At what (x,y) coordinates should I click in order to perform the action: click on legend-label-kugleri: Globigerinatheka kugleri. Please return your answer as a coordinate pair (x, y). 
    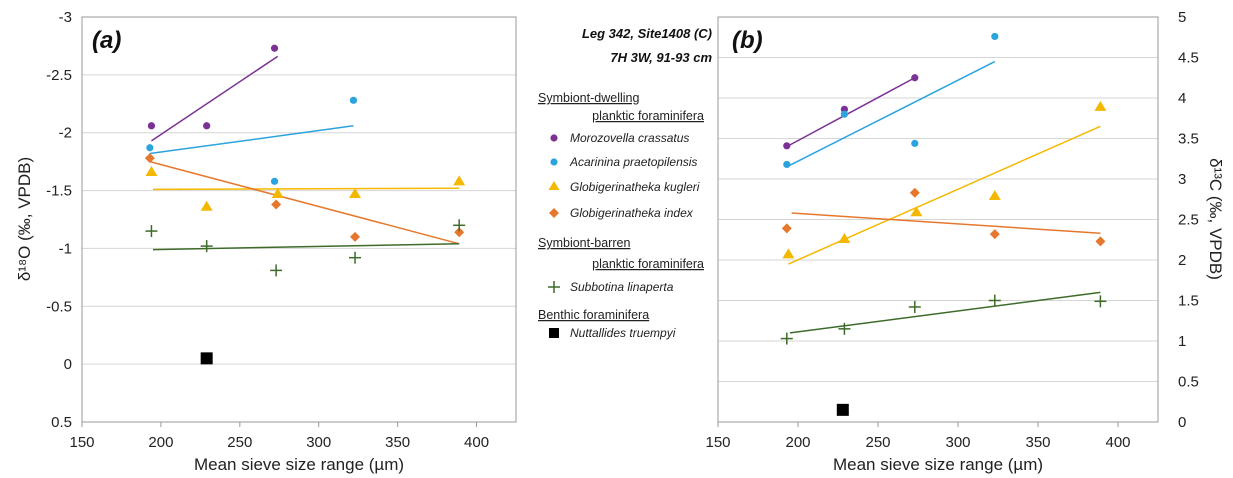
    Looking at the image, I should click on (635, 187).